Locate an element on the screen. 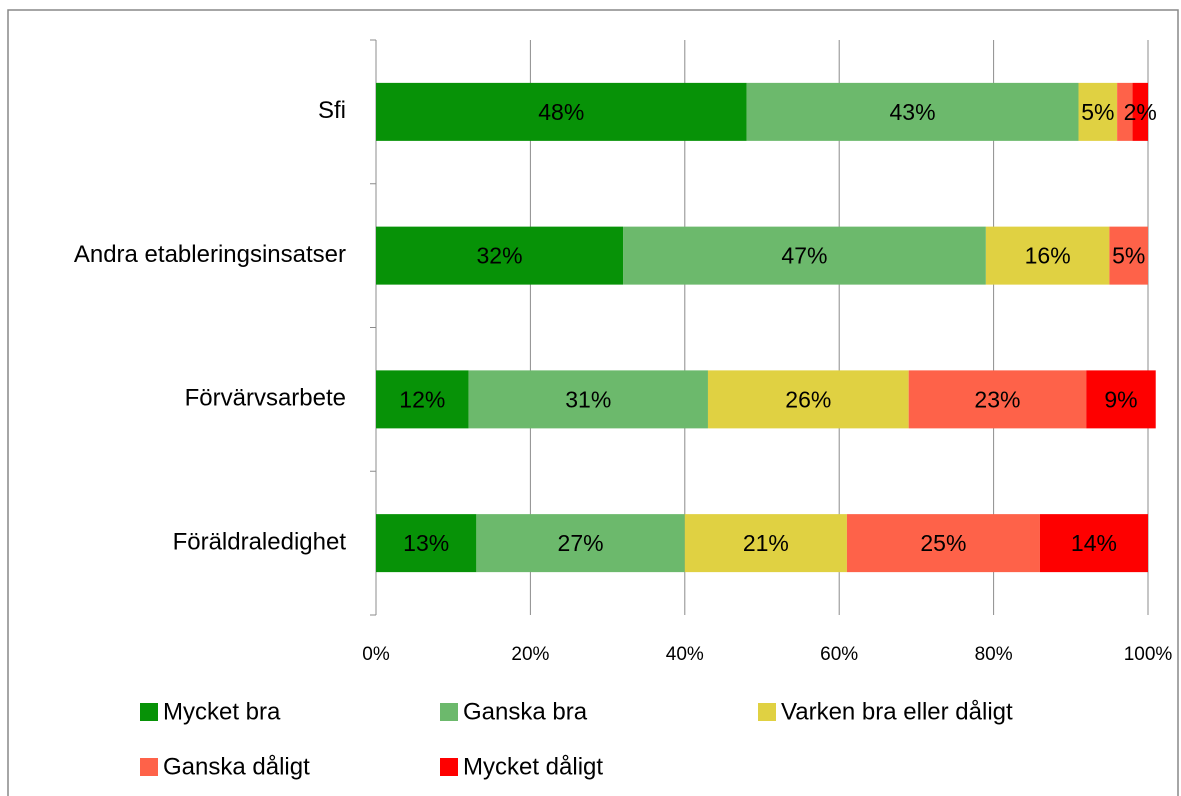 This screenshot has width=1181, height=796. x-tick-label: 80% is located at coordinates (994, 654).